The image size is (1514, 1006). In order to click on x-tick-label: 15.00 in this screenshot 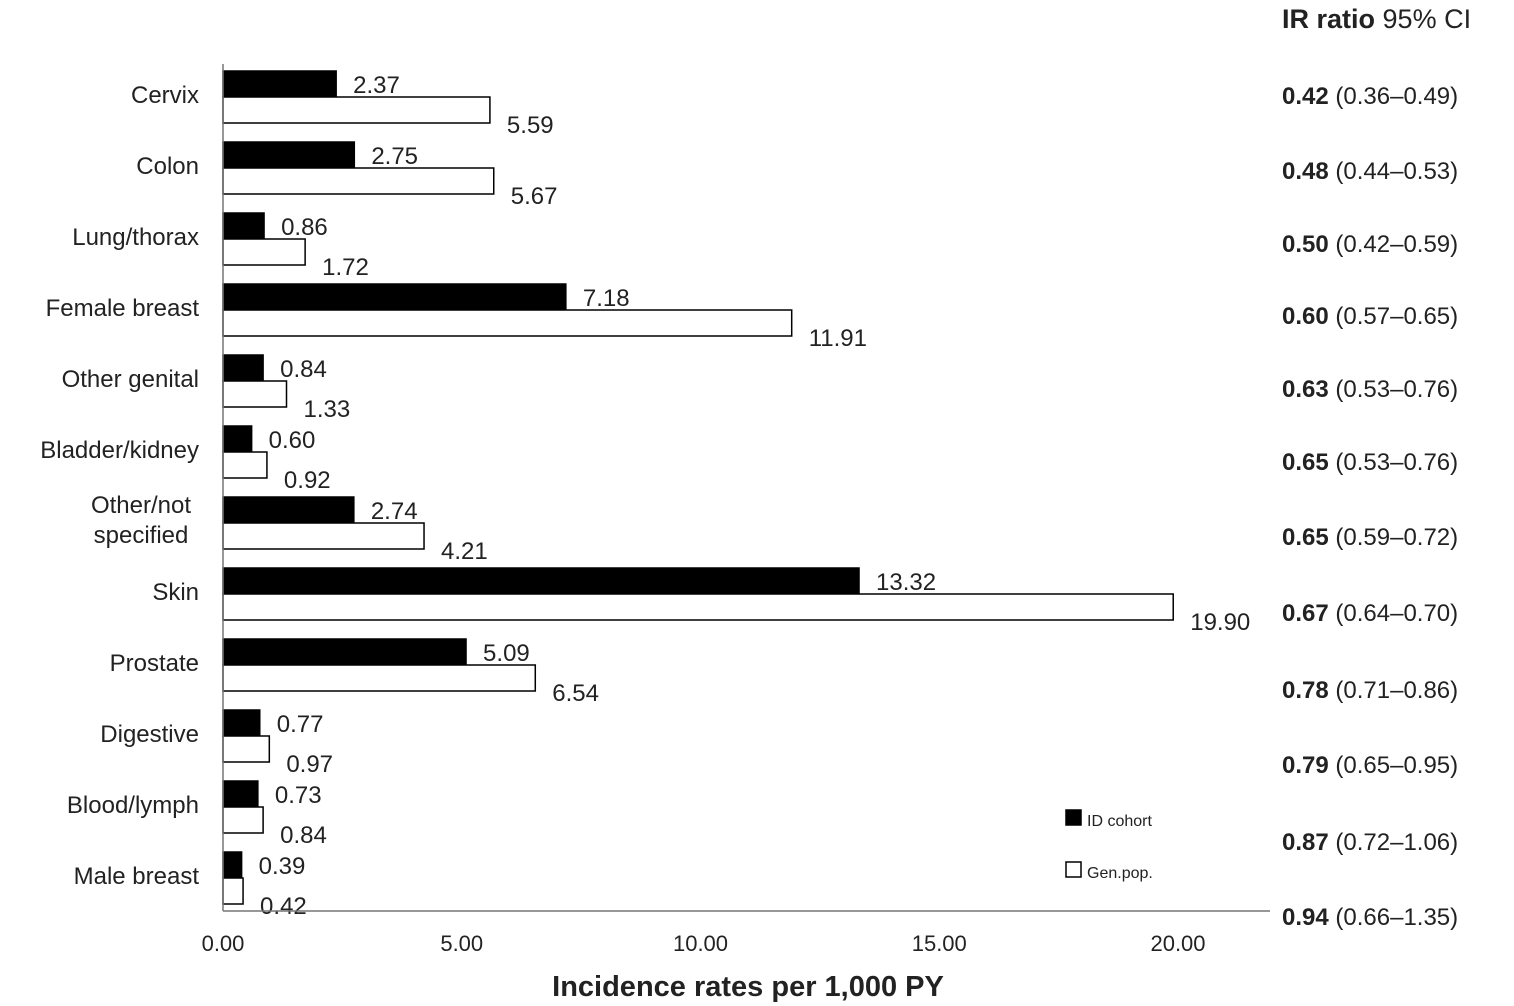, I will do `click(939, 943)`.